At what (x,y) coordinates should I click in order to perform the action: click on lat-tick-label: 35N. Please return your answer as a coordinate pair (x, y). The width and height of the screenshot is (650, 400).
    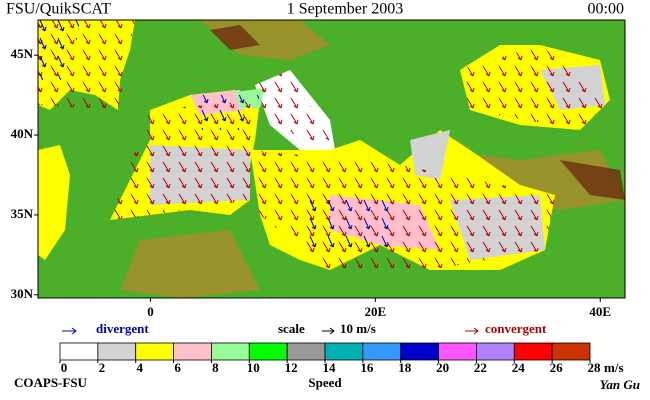
    Looking at the image, I should click on (22, 213).